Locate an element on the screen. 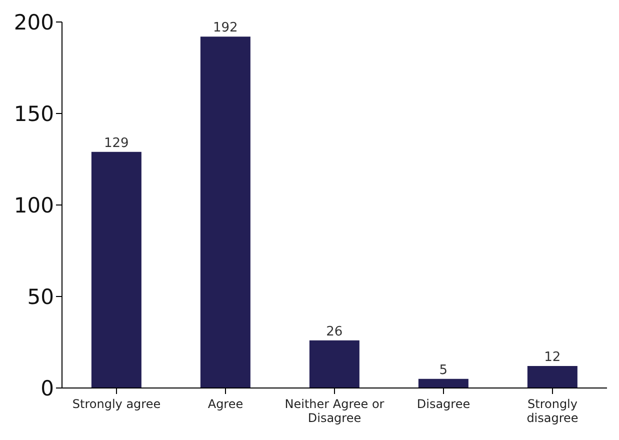 This screenshot has width=619, height=440. data-label: 129 is located at coordinates (116, 143).